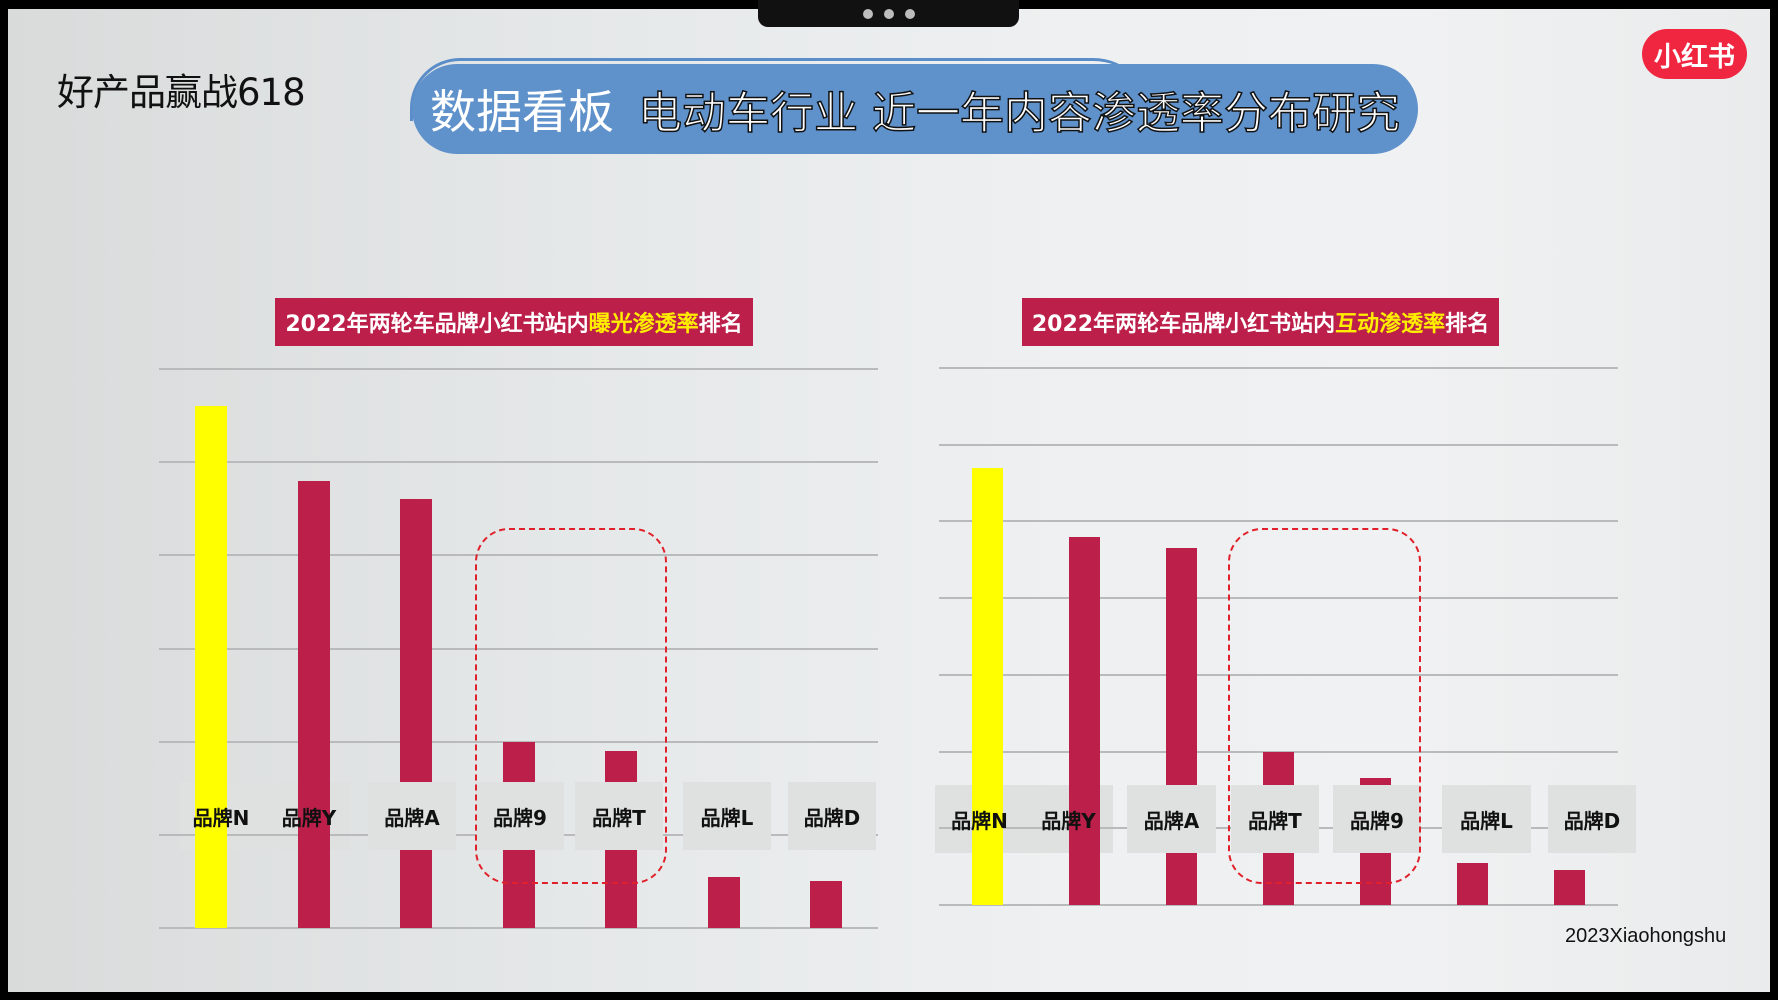 Image resolution: width=1778 pixels, height=1000 pixels. I want to click on chart-title-highlight: 曝光渗透率, so click(643, 324).